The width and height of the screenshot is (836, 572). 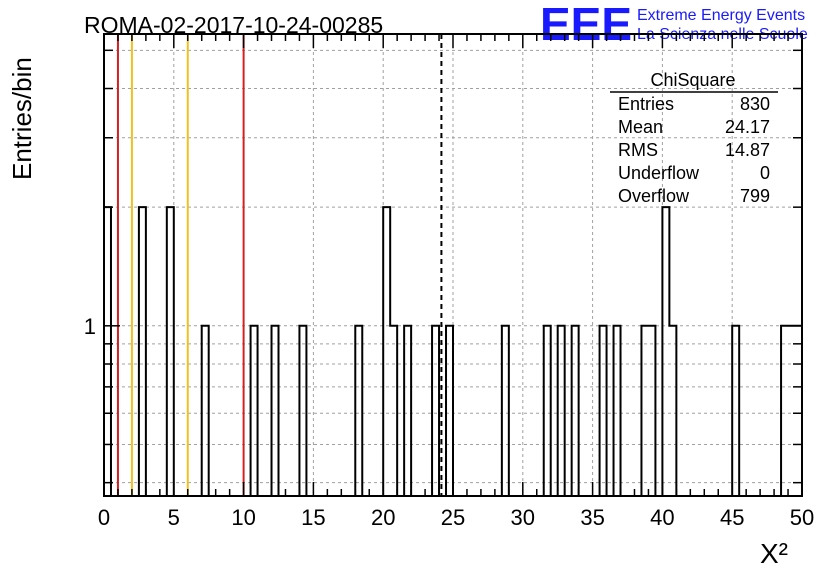 I want to click on stats-value: 14.87, so click(x=747, y=150).